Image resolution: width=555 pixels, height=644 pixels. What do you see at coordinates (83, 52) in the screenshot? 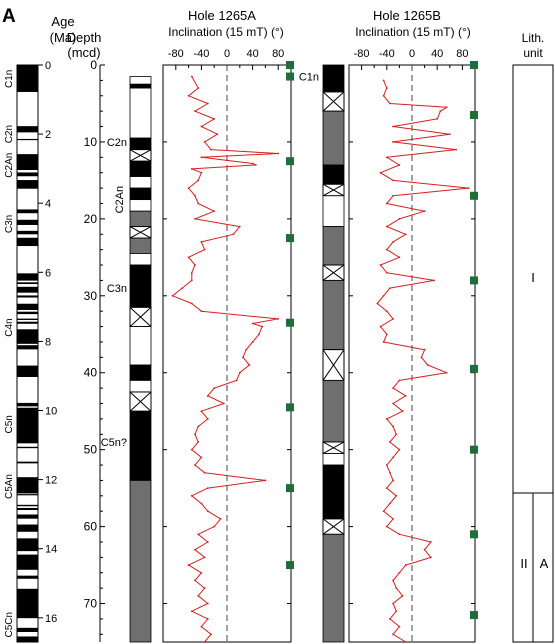
I see `depth-title-line2: (mcd)` at bounding box center [83, 52].